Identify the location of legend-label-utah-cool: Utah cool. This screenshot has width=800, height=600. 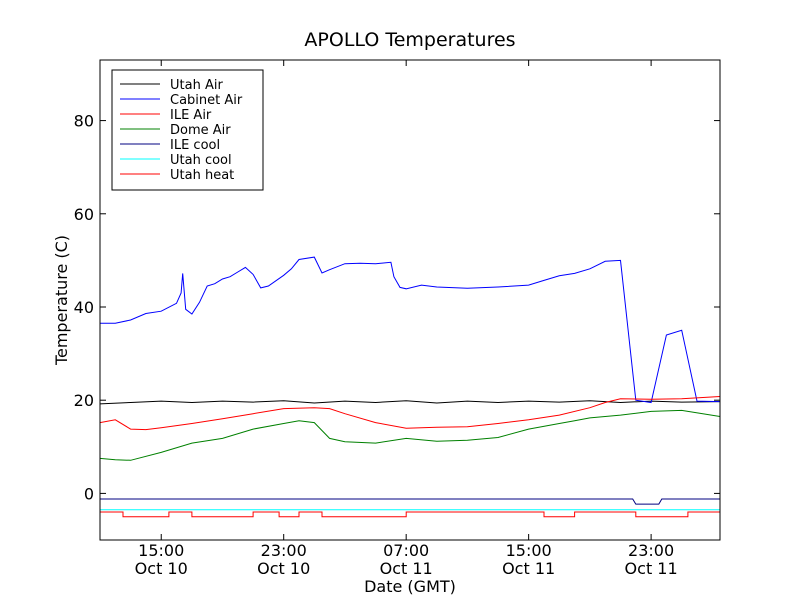
(201, 160).